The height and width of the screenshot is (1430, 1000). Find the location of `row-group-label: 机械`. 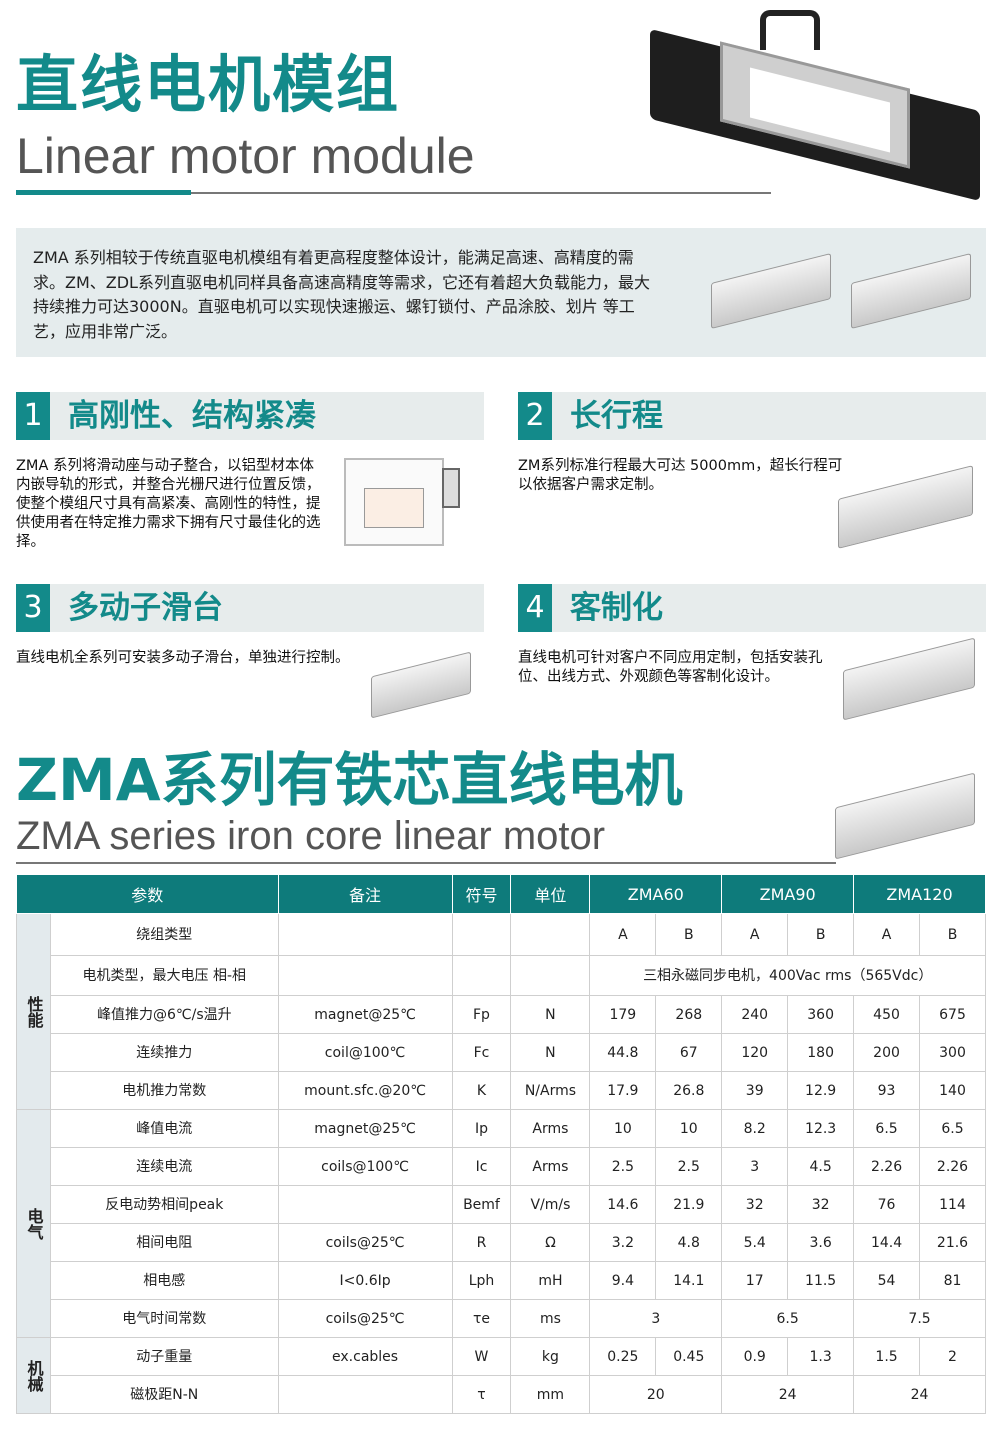

row-group-label: 机械 is located at coordinates (33, 1375).